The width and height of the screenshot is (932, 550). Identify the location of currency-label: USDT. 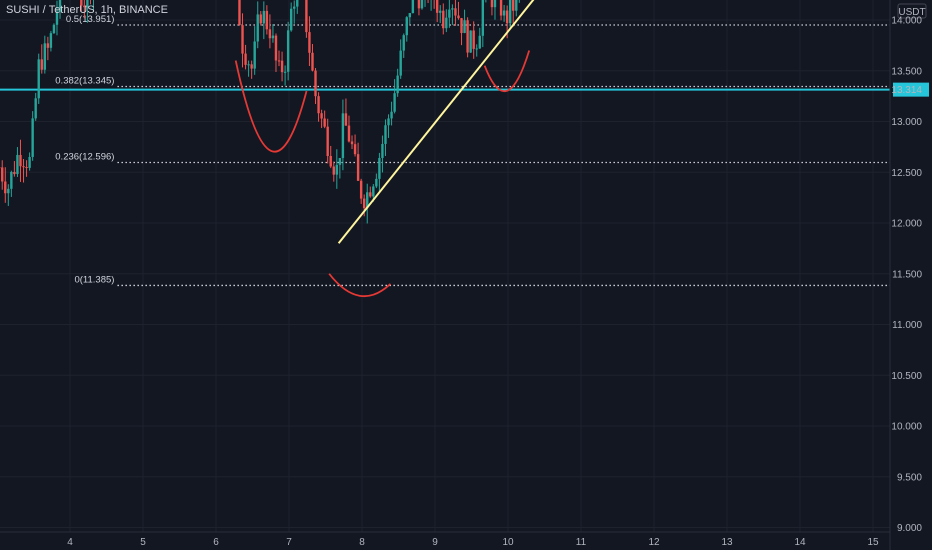
(911, 12).